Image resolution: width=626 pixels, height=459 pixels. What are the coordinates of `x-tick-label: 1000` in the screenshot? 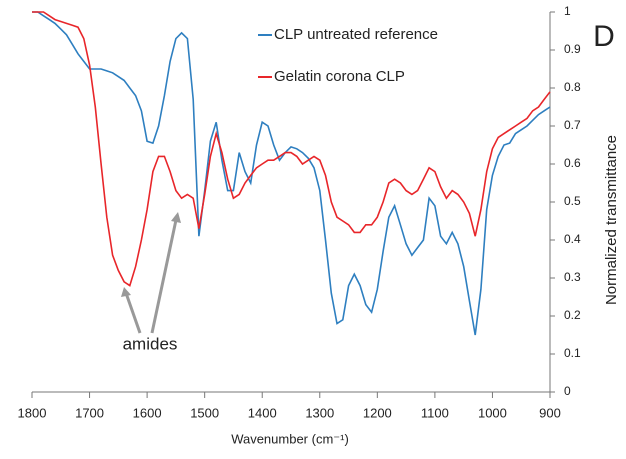 It's located at (492, 412).